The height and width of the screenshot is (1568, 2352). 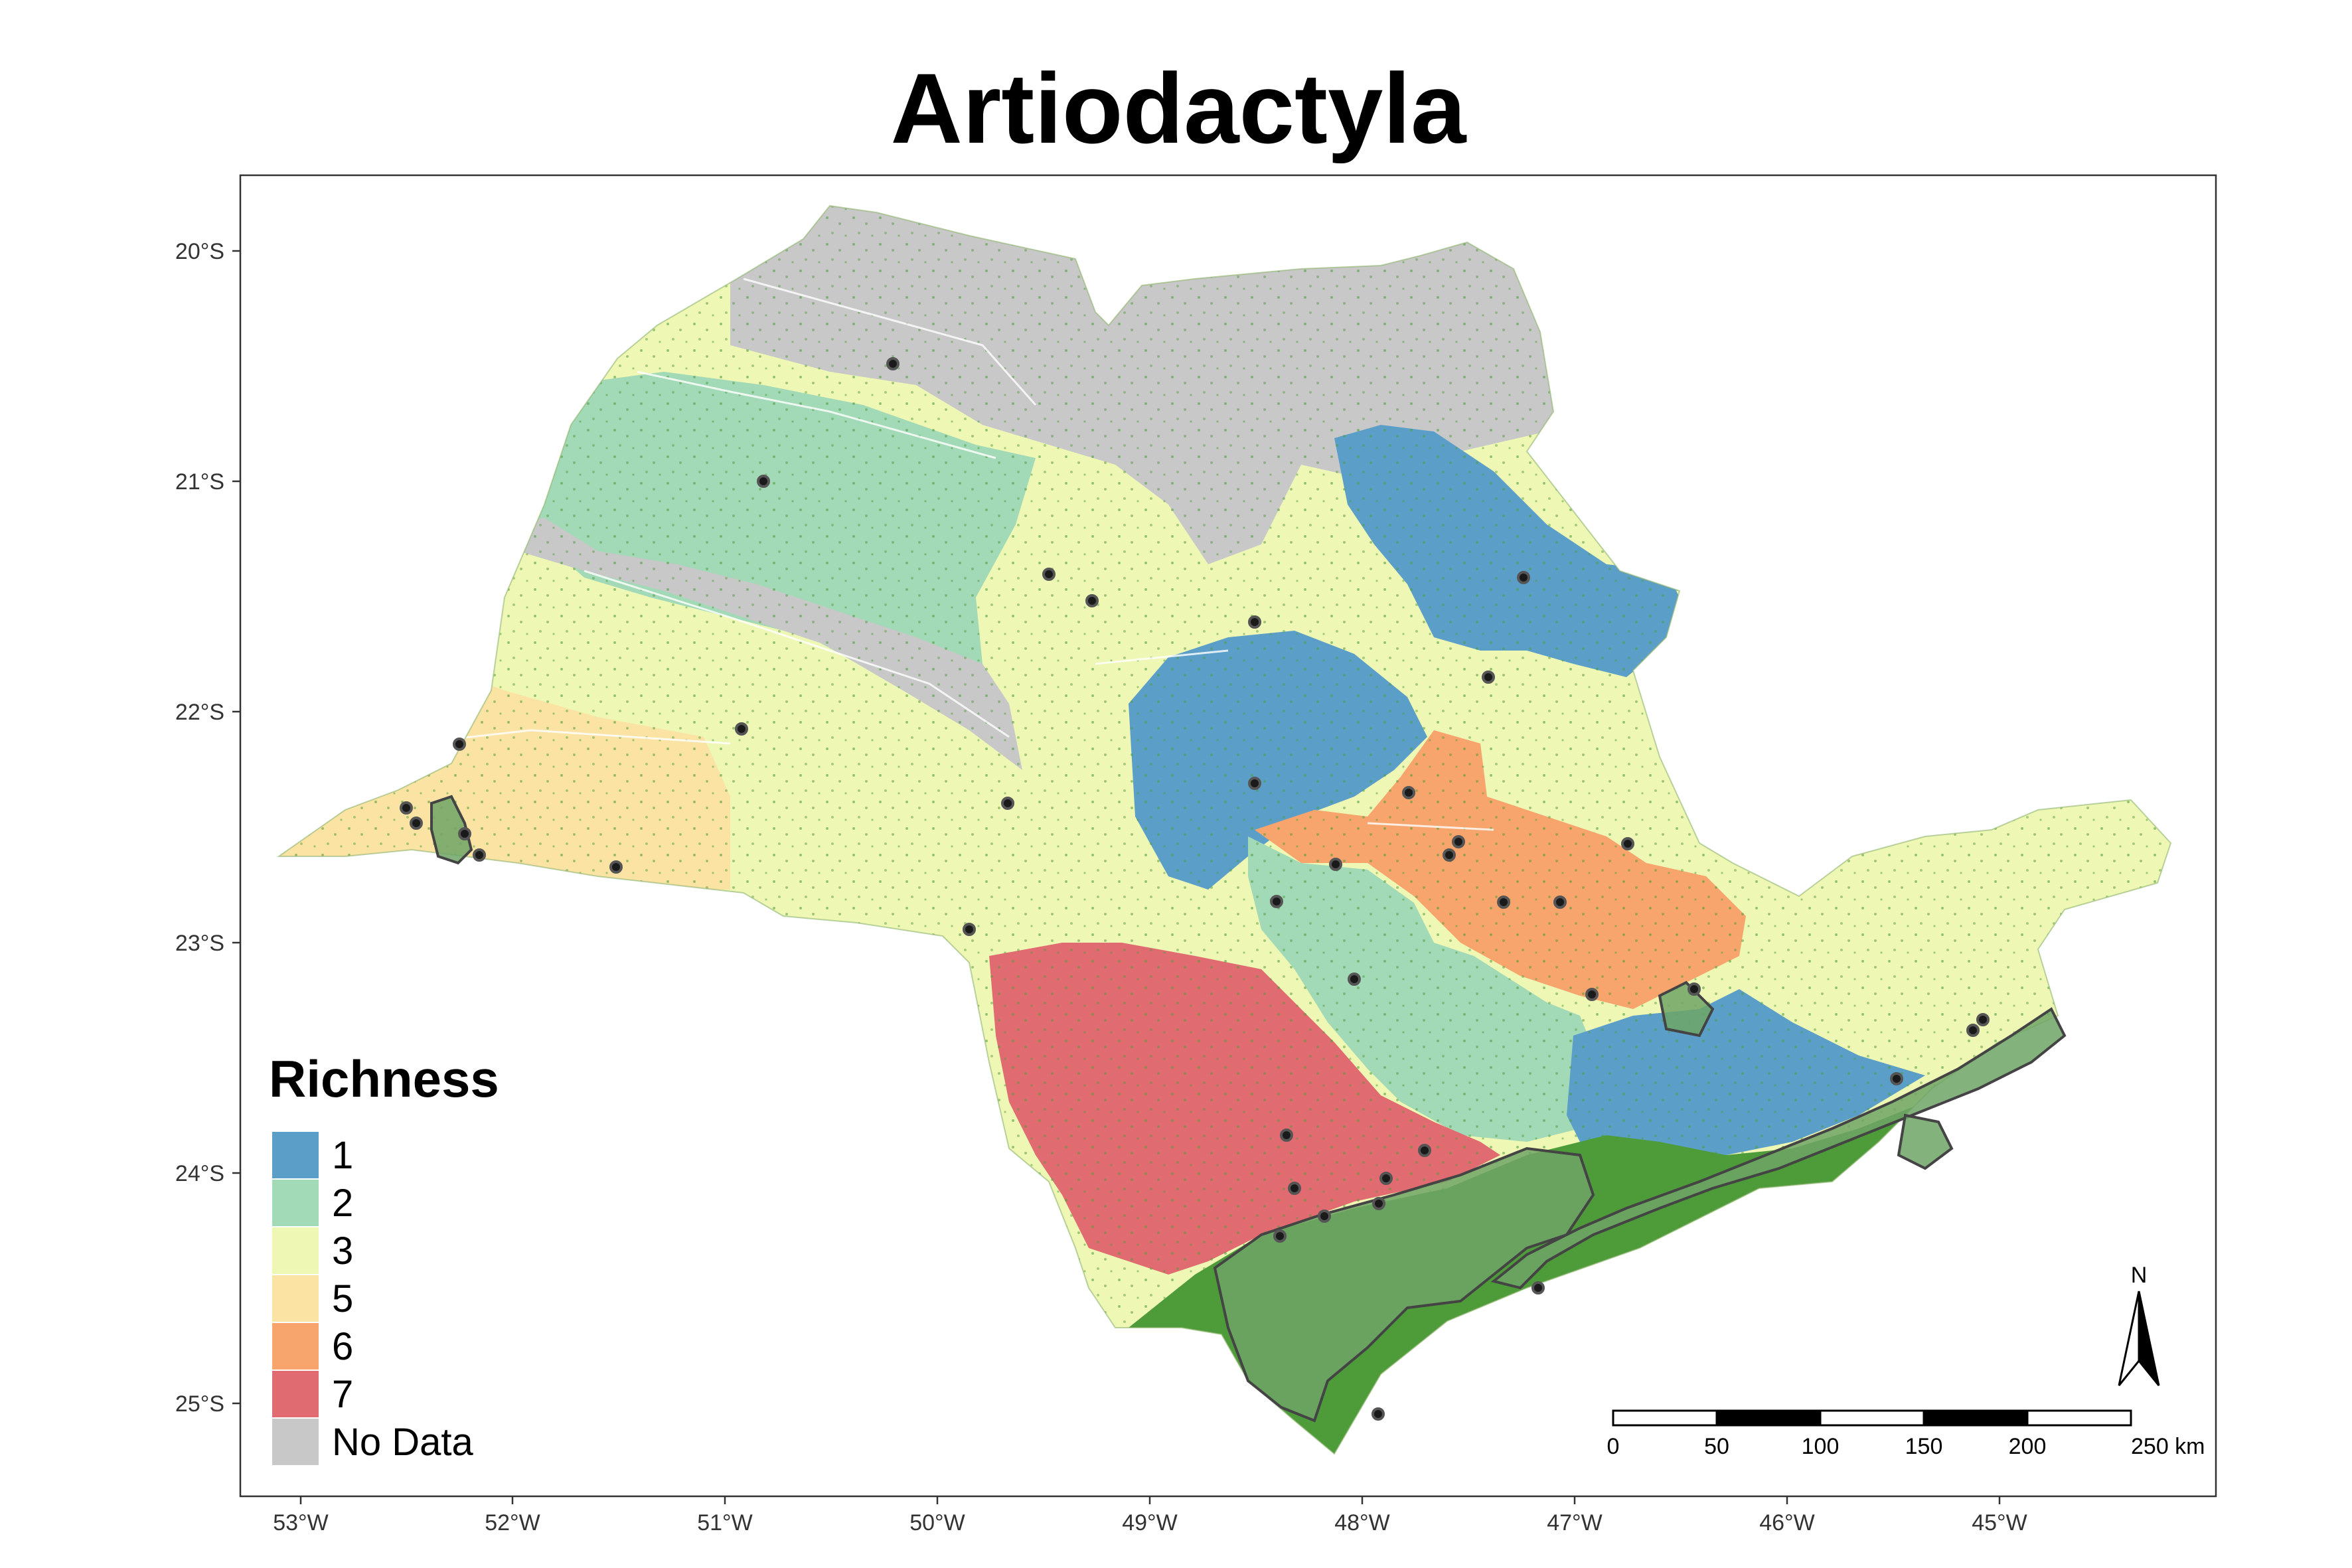 I want to click on y-tick-label: 22°S, so click(x=200, y=713).